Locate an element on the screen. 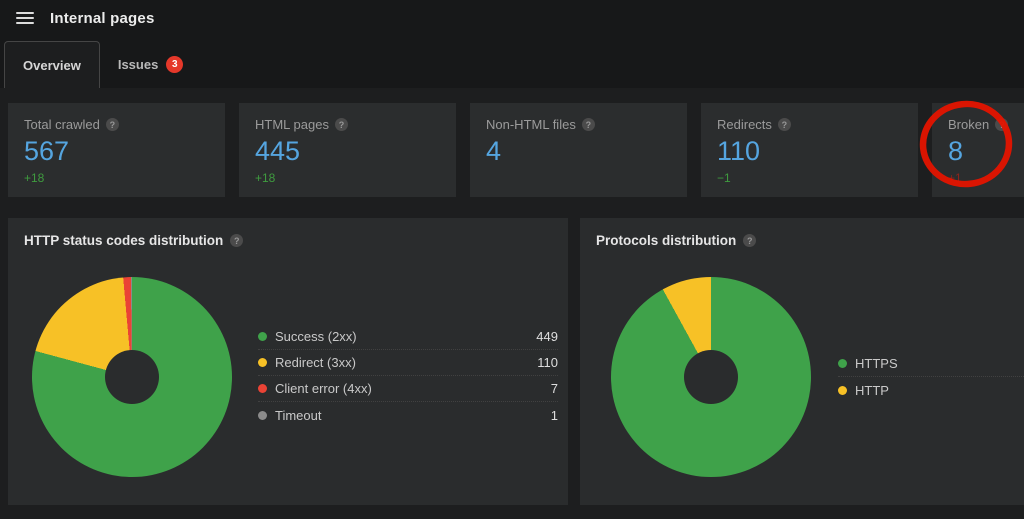  legend-row: Redirect (3xx) 110 is located at coordinates (408, 363).